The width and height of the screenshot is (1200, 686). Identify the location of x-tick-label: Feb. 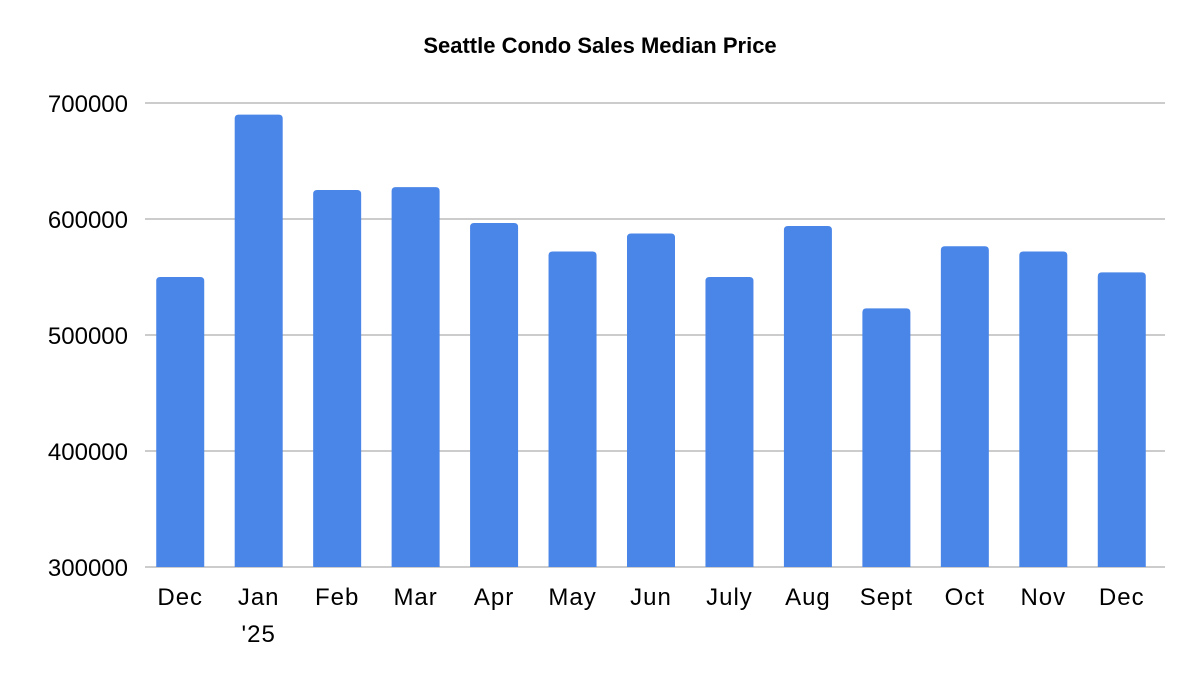
(337, 597).